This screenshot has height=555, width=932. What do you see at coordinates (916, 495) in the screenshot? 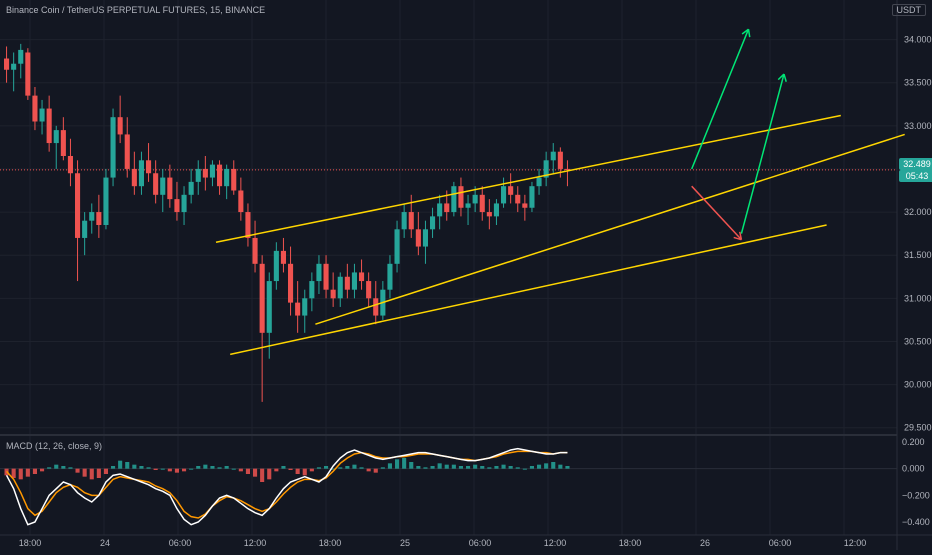
I see `macd-tick-label: −0.200` at bounding box center [916, 495].